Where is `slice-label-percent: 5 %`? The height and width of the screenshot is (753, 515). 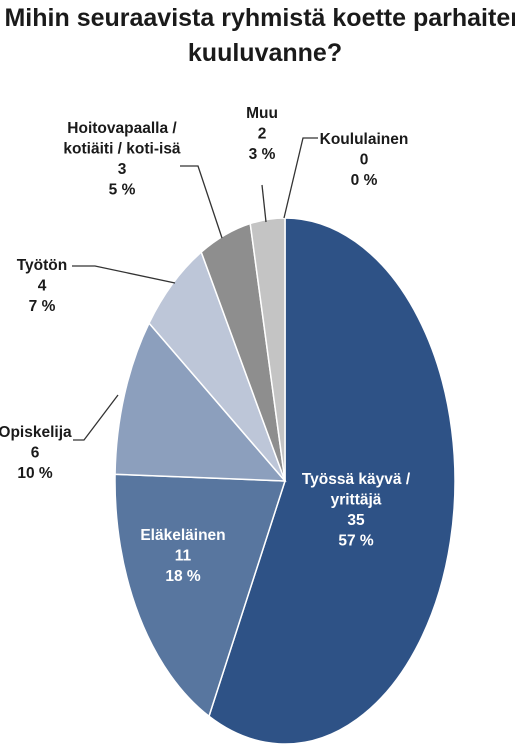
slice-label-percent: 5 % is located at coordinates (122, 190).